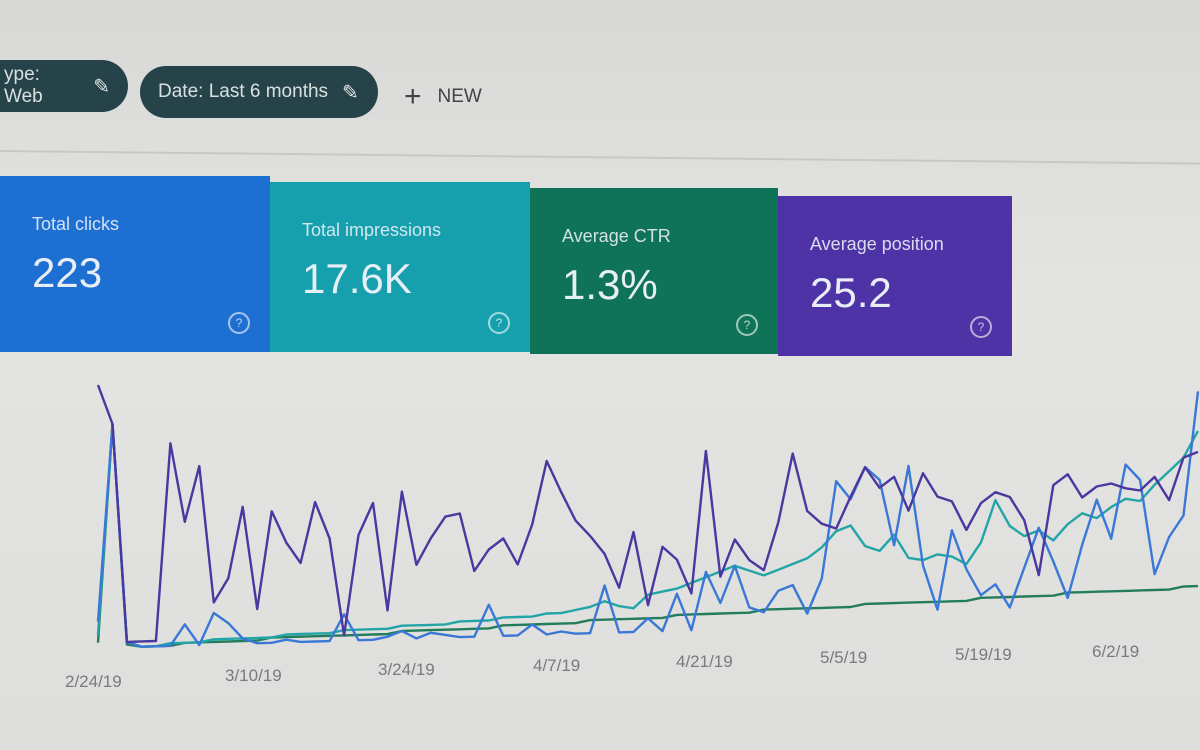 The height and width of the screenshot is (750, 1200). I want to click on date-filter-chip: Date: Last 6 months ✎, so click(259, 92).